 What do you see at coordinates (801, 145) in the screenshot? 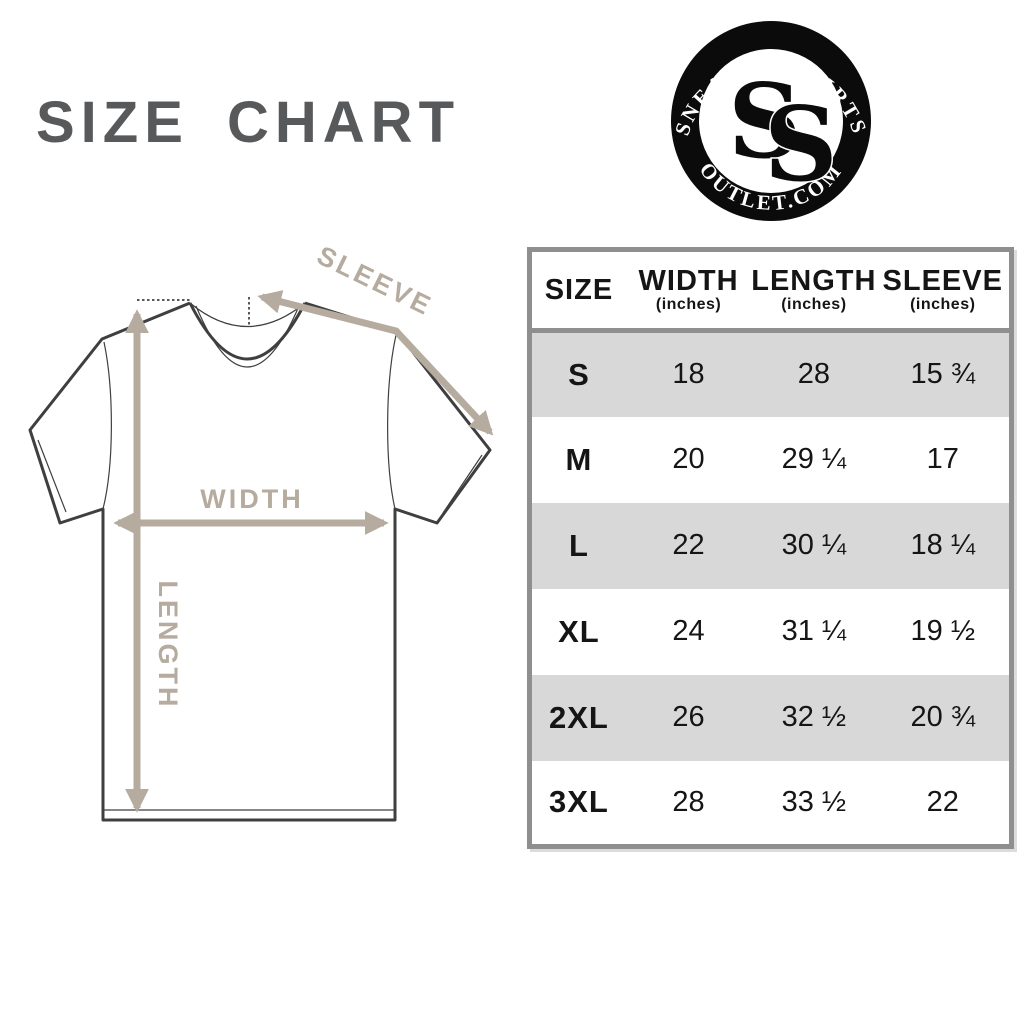
I see `monogram-s-right: S` at bounding box center [801, 145].